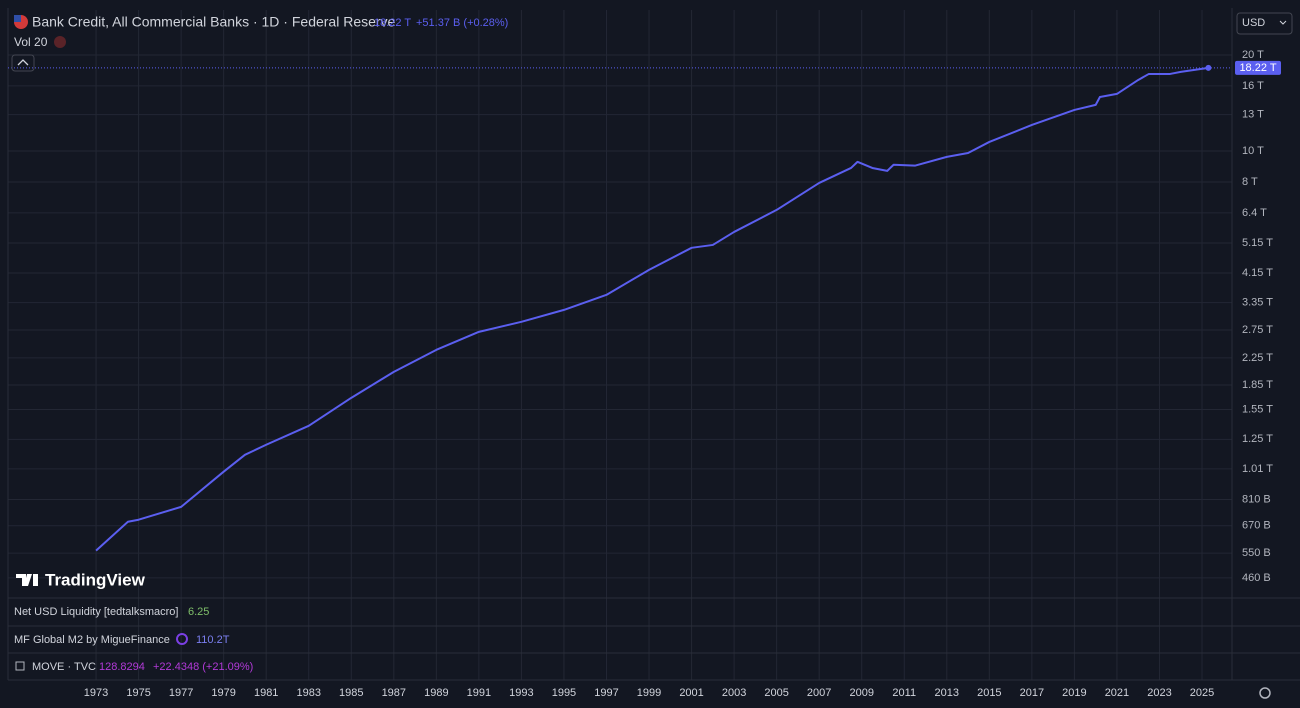 The height and width of the screenshot is (708, 1300). I want to click on indicator-change: +22.4348 (+21.09%), so click(203, 667).